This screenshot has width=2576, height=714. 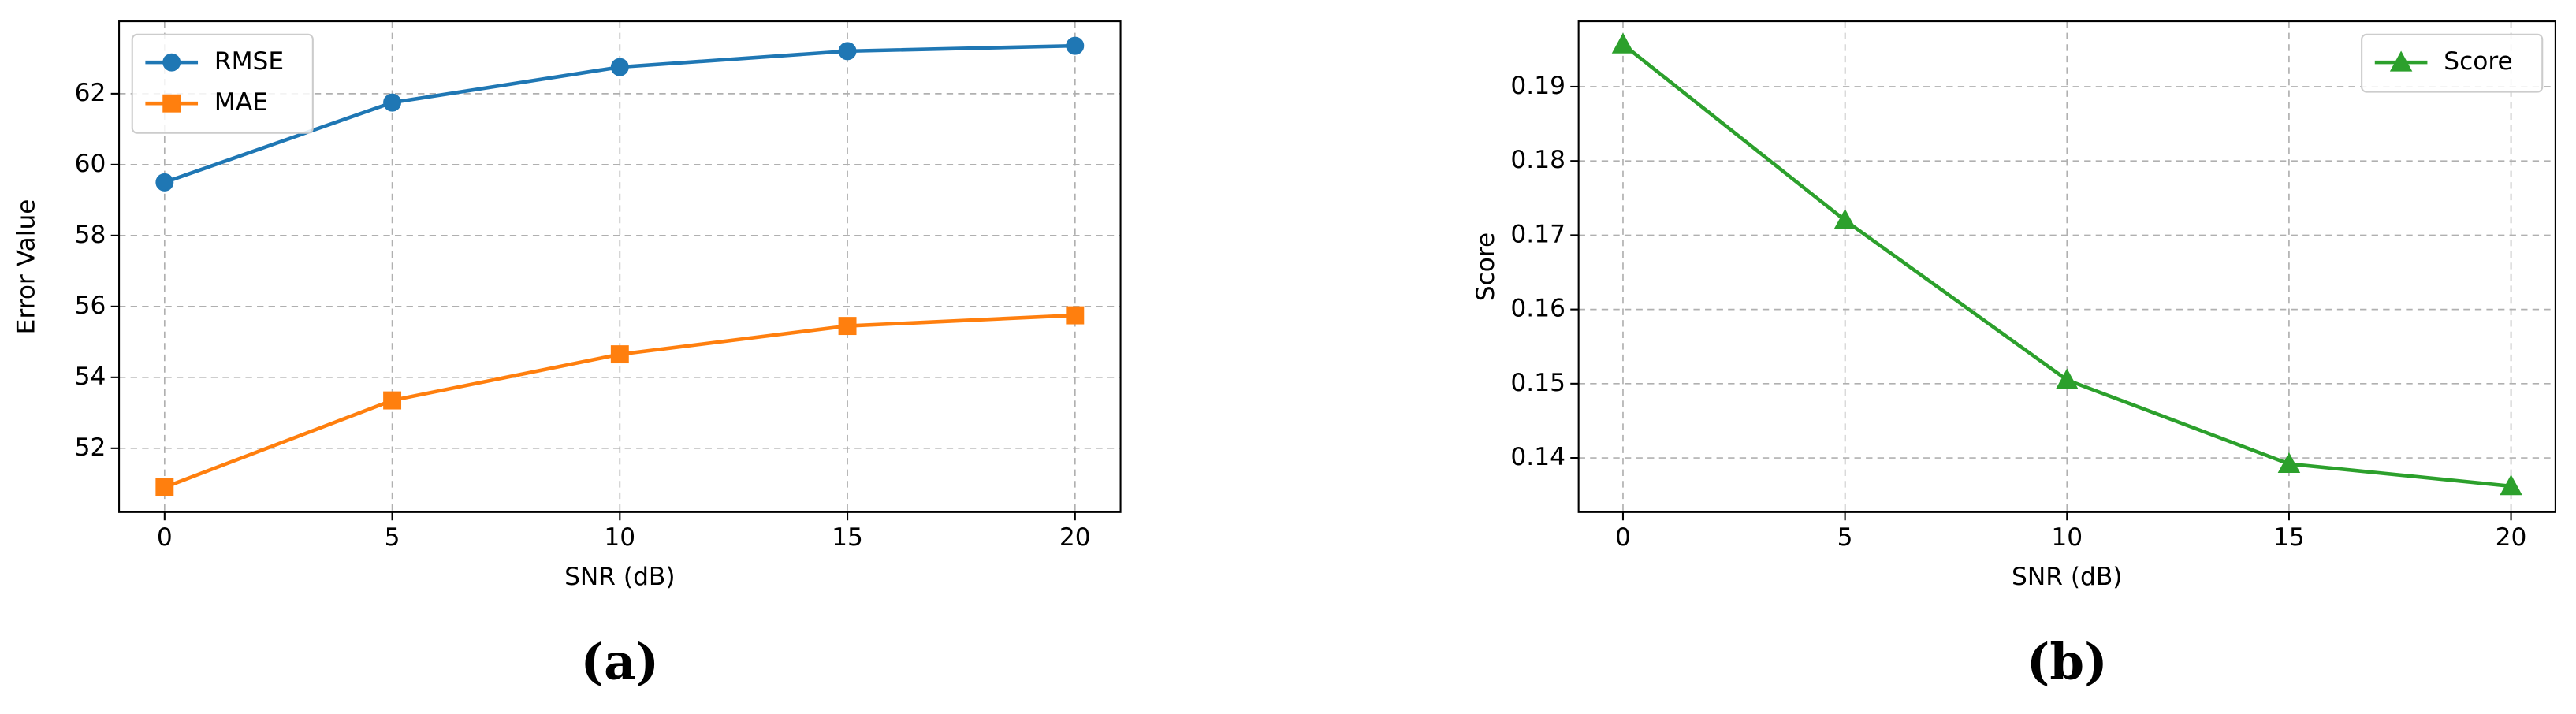 What do you see at coordinates (1537, 86) in the screenshot?
I see `y-tick-label: 0.19` at bounding box center [1537, 86].